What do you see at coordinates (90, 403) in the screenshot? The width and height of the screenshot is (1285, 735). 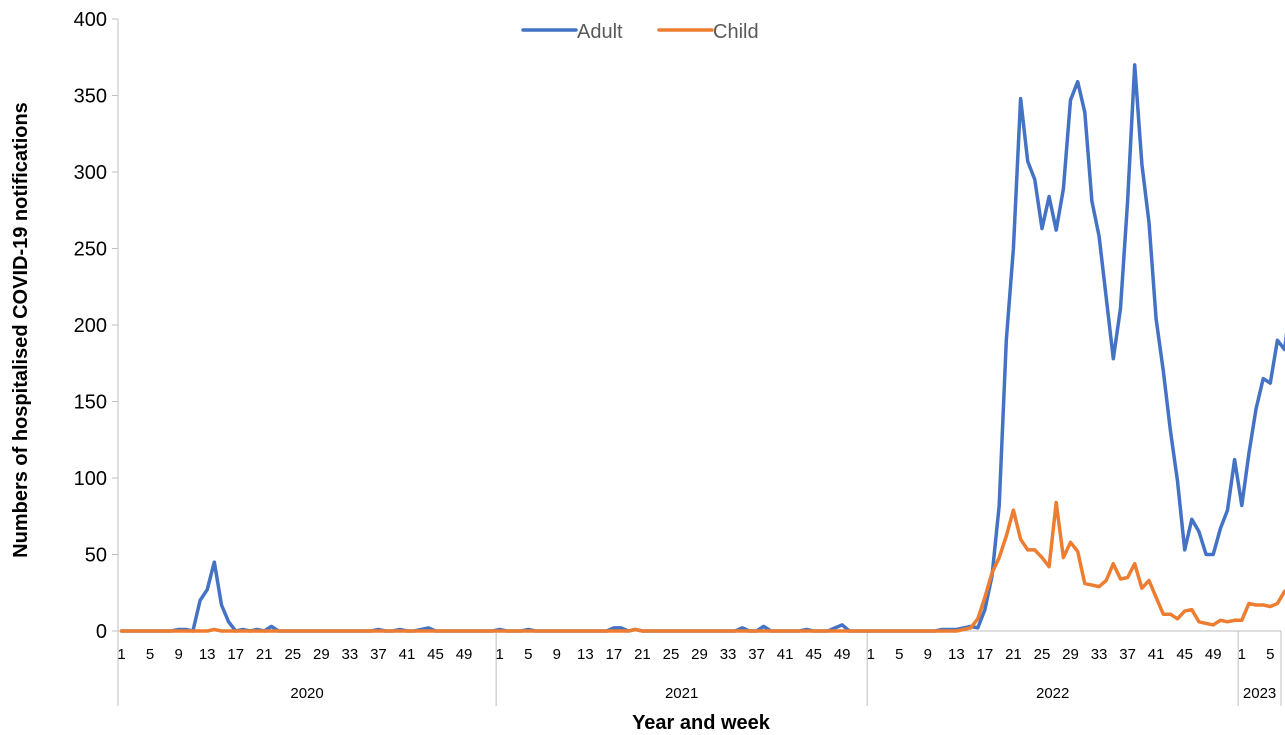 I see `y-tick-label: 150` at bounding box center [90, 403].